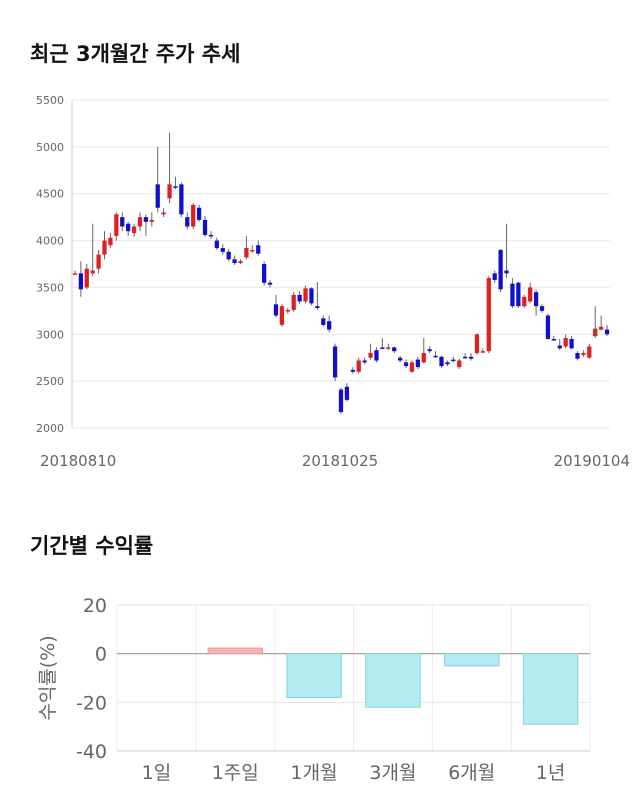 The image size is (640, 810). Describe the element at coordinates (551, 773) in the screenshot. I see `x-tick-label: 1년` at that location.